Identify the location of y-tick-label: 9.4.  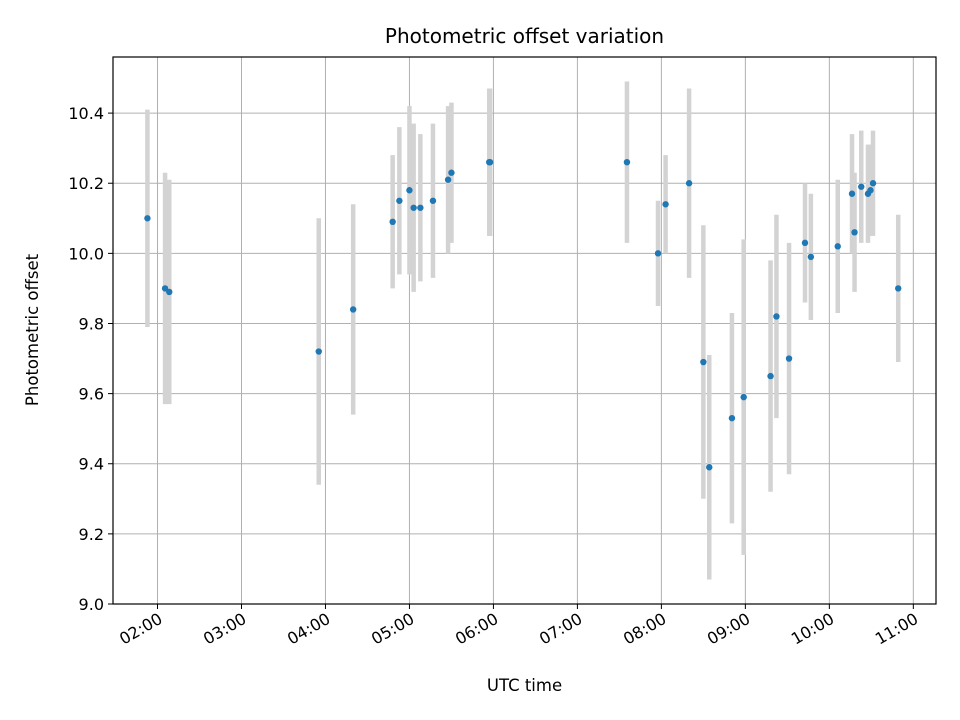
(91, 464).